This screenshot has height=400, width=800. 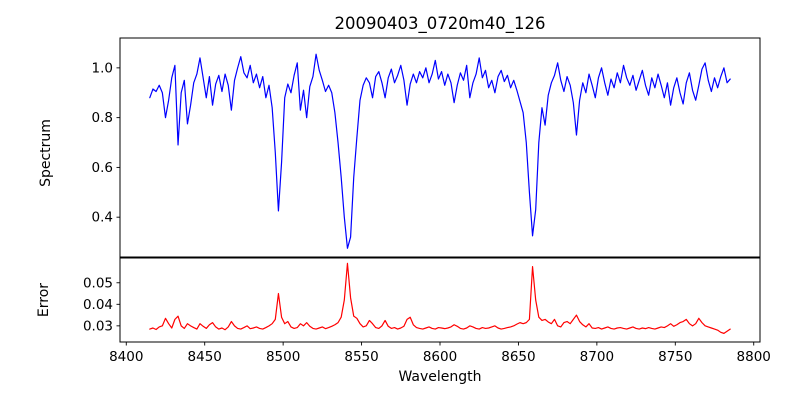 What do you see at coordinates (518, 357) in the screenshot?
I see `x-tick-label: 8650` at bounding box center [518, 357].